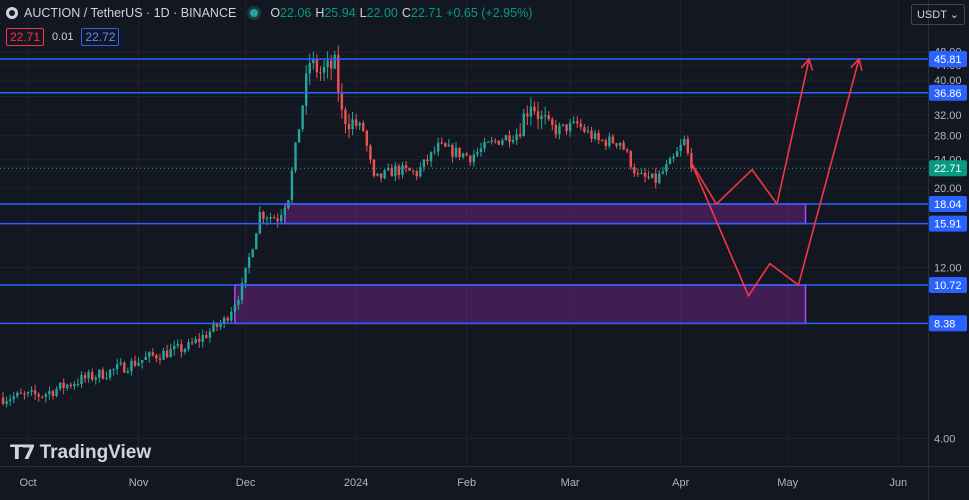  I want to click on open-label: O, so click(275, 13).